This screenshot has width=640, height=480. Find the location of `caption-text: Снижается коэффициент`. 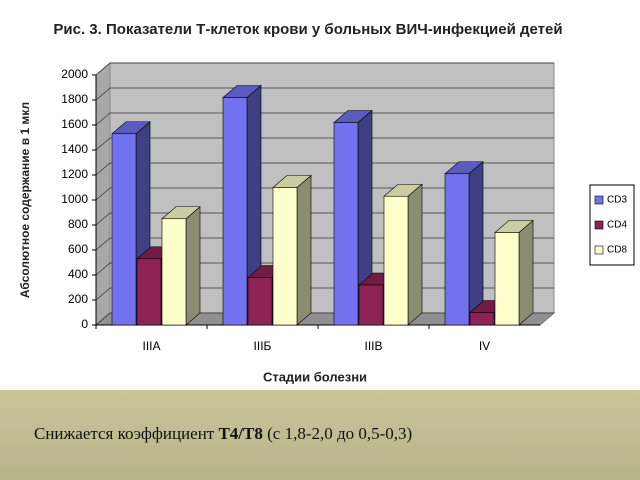

caption-text: Снижается коэффициент is located at coordinates (126, 433).